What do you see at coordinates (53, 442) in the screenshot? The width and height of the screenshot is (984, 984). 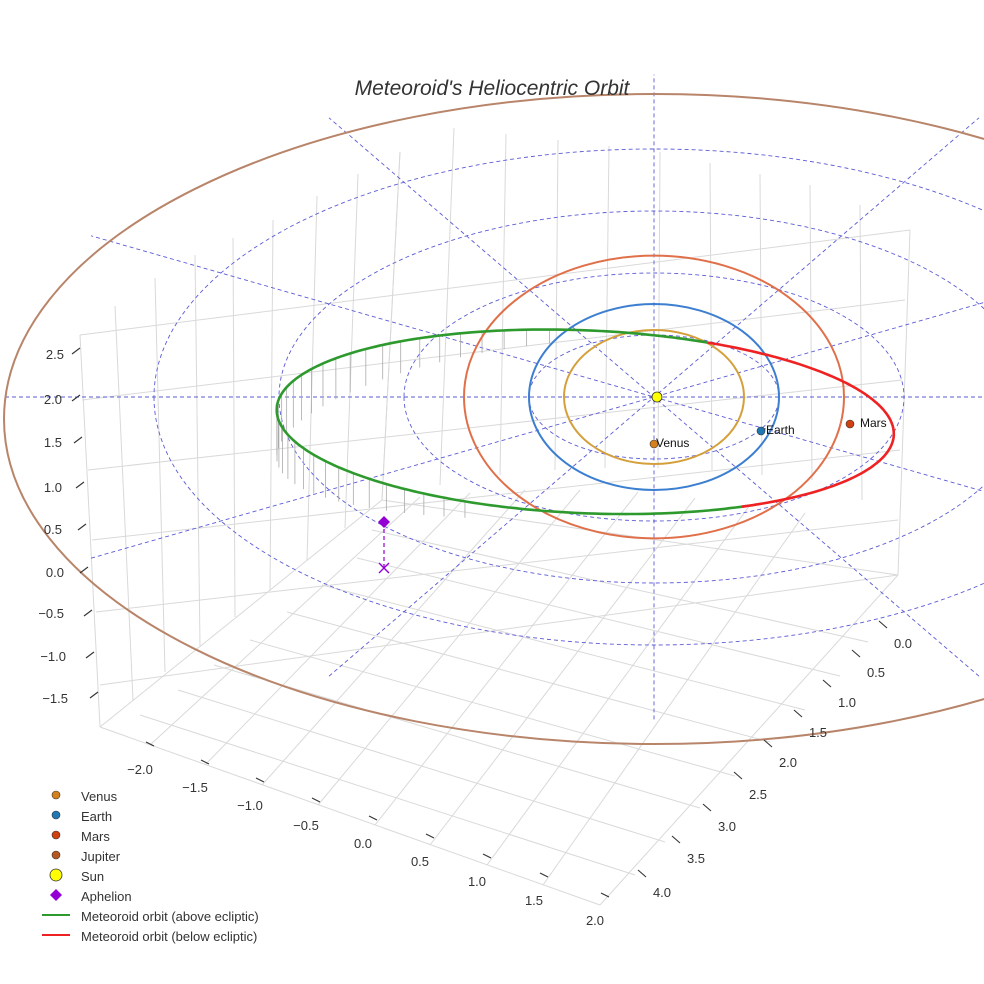 I see `z-tick-label: 1.5` at bounding box center [53, 442].